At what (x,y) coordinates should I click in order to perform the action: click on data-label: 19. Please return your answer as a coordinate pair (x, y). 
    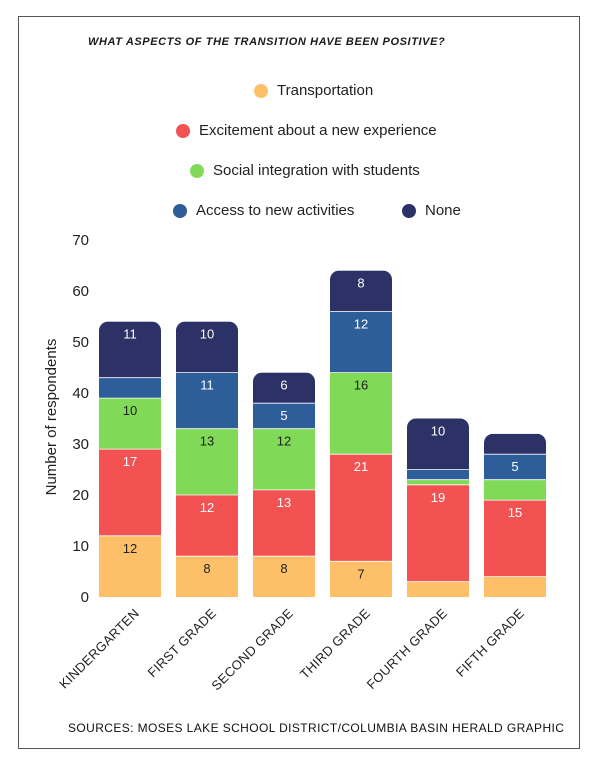
    Looking at the image, I should click on (438, 497).